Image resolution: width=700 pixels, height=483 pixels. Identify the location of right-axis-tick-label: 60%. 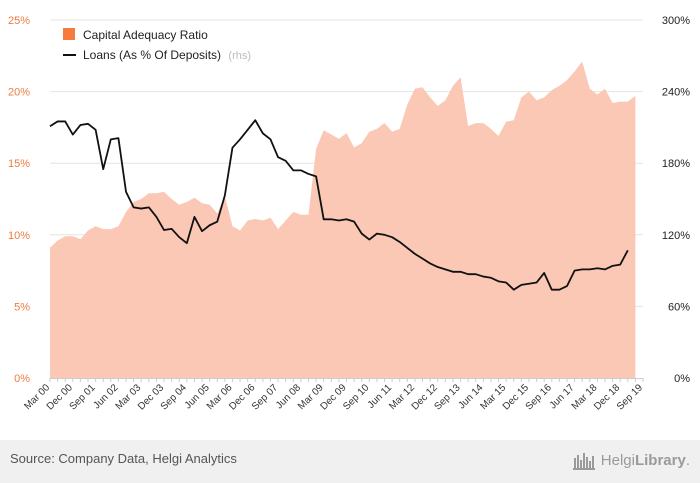
(679, 307).